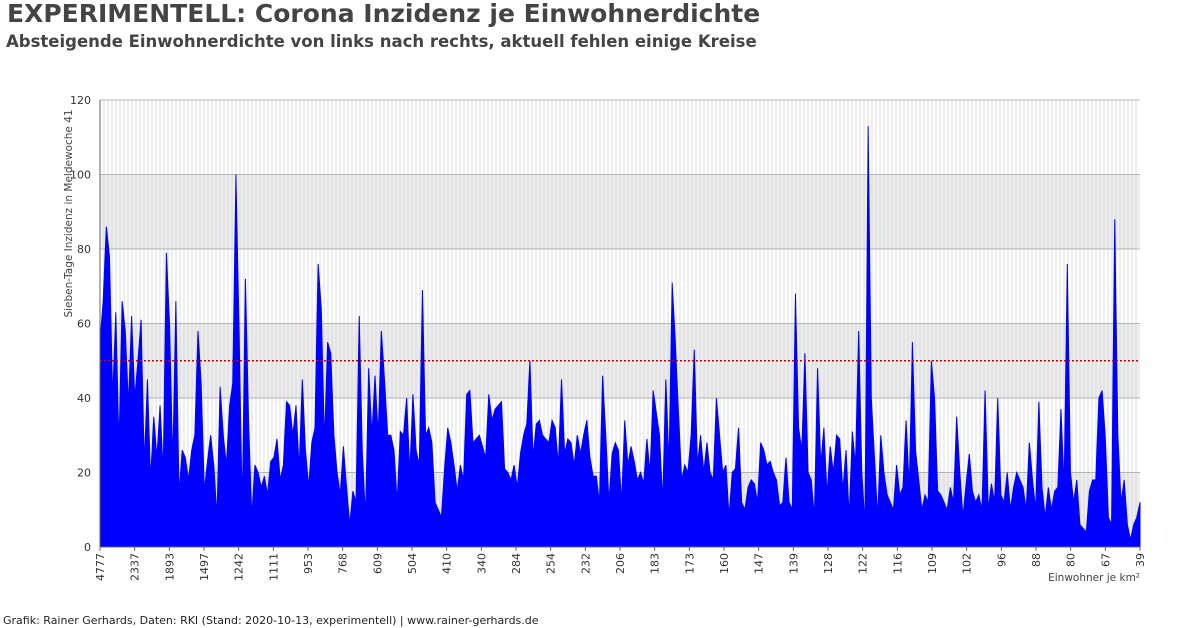 The height and width of the screenshot is (628, 1200). What do you see at coordinates (169, 567) in the screenshot?
I see `x-tick-label: 1893` at bounding box center [169, 567].